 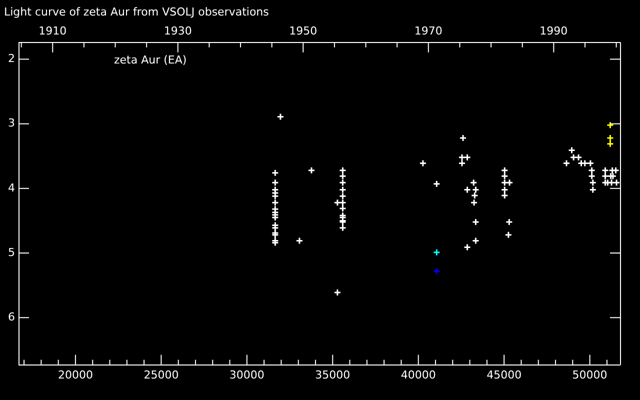 I want to click on x-tick-label: 50000, so click(x=590, y=375).